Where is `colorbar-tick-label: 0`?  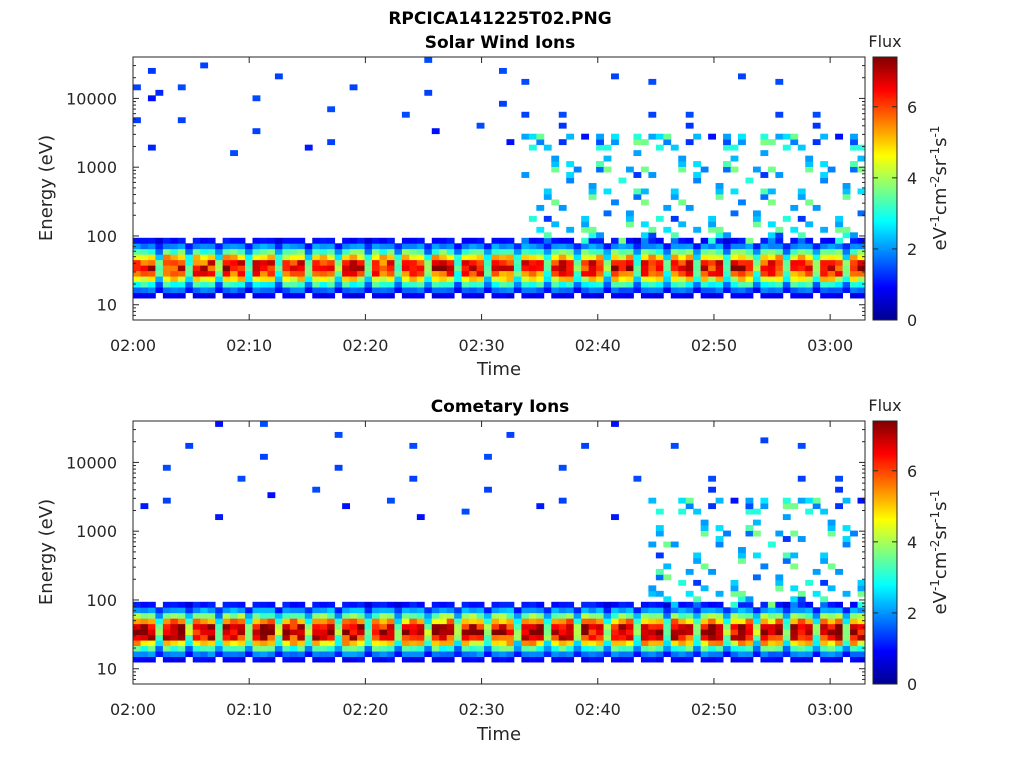
colorbar-tick-label: 0 is located at coordinates (912, 684).